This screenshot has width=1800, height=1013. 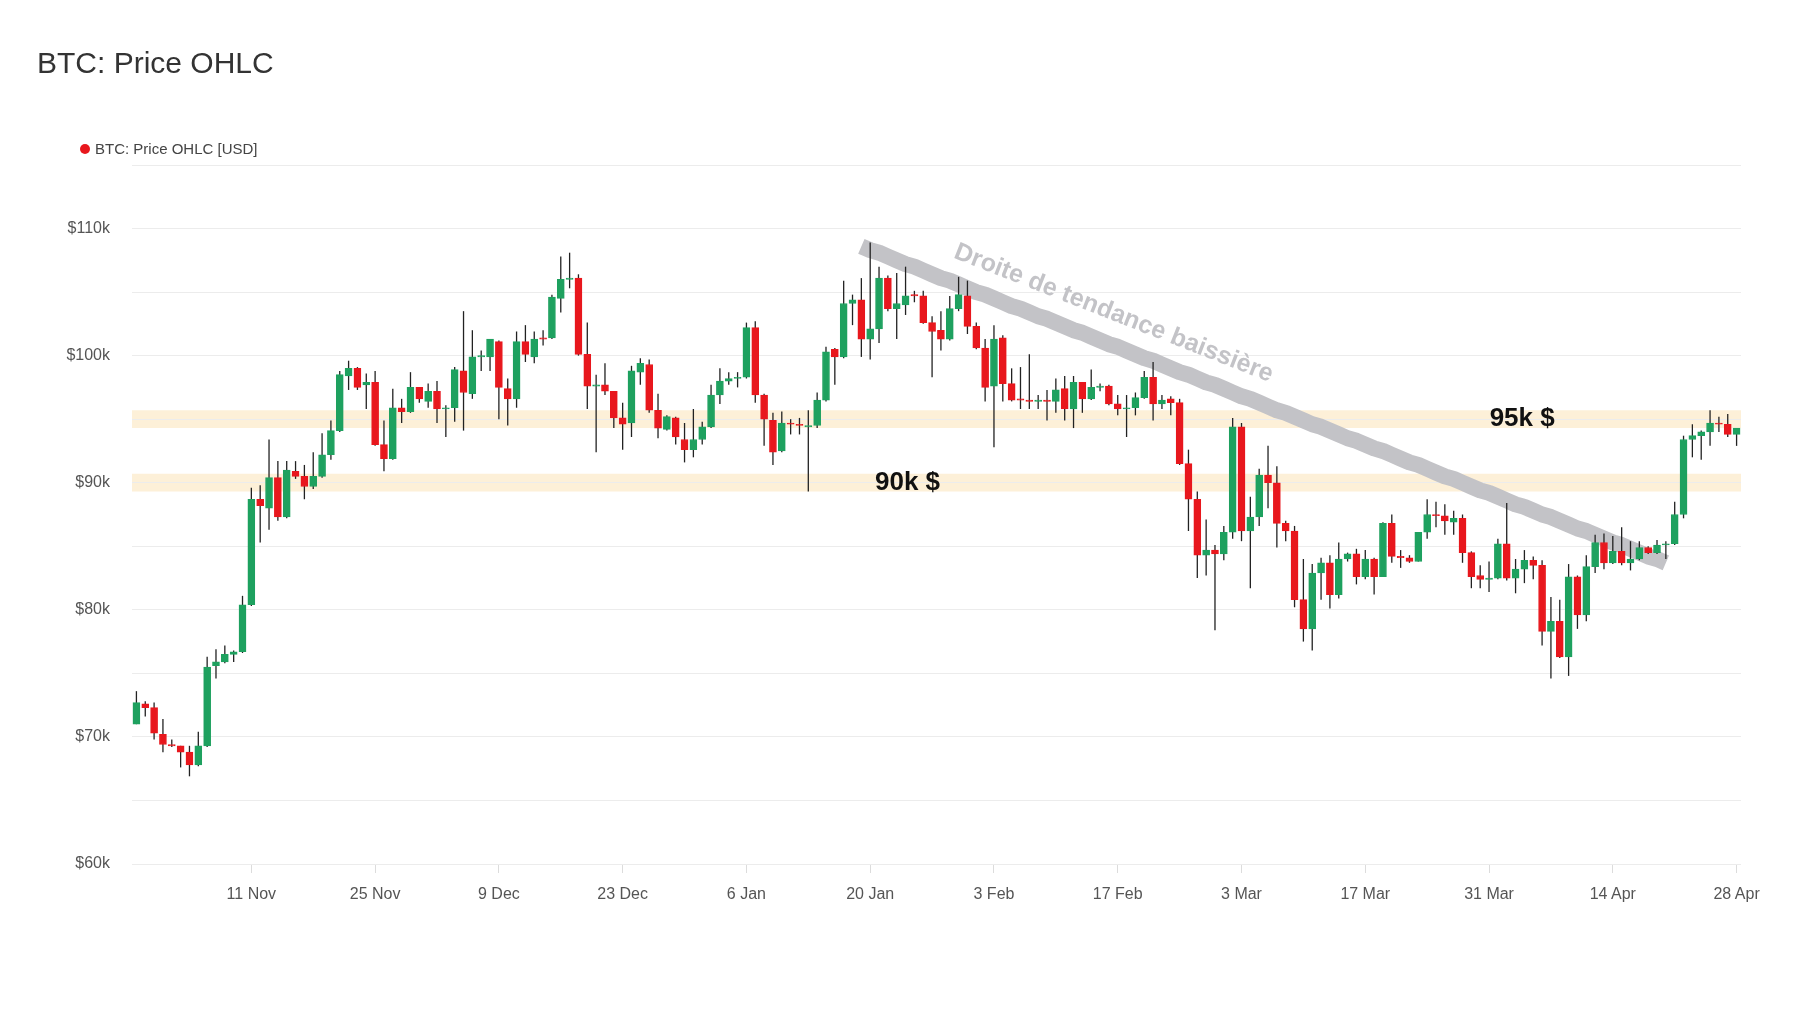 I want to click on x-tick-label: 17 Feb, so click(x=1117, y=894).